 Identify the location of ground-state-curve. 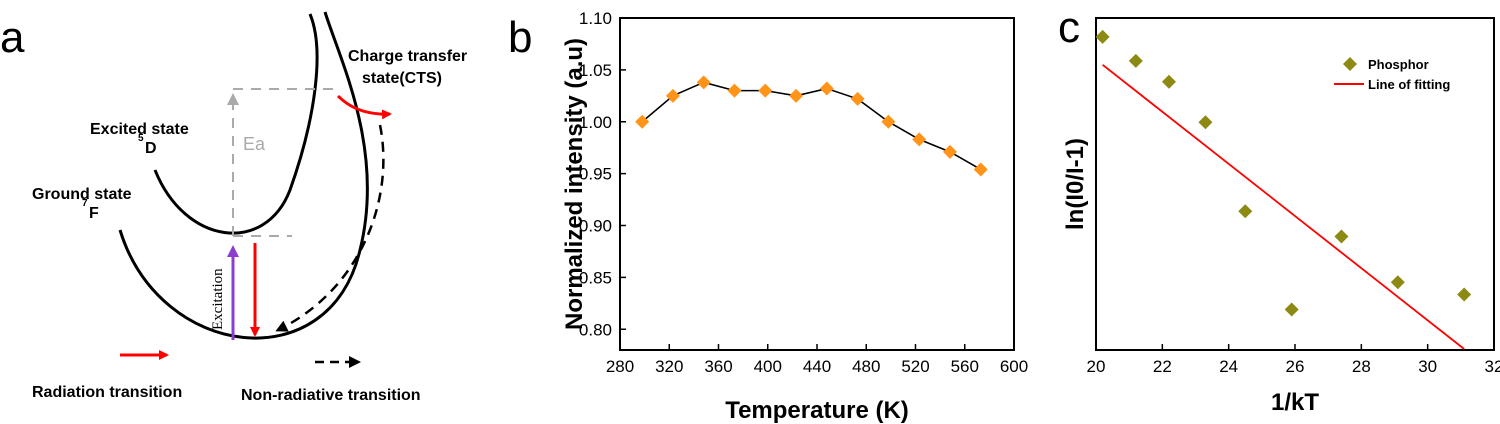
(243, 175).